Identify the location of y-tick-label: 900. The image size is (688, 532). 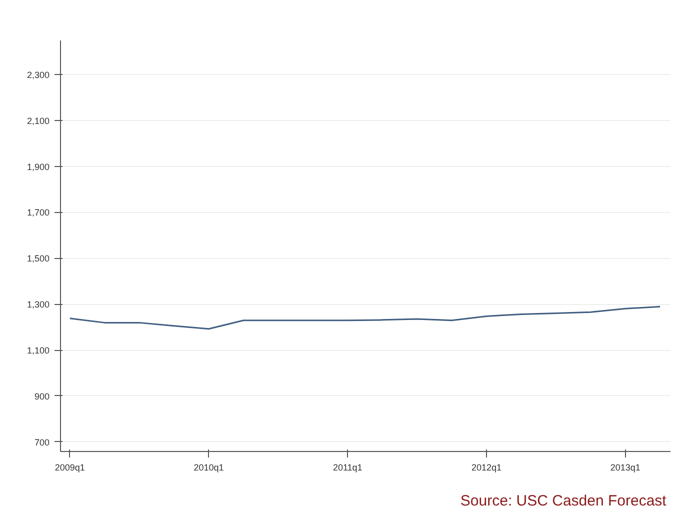
(42, 396).